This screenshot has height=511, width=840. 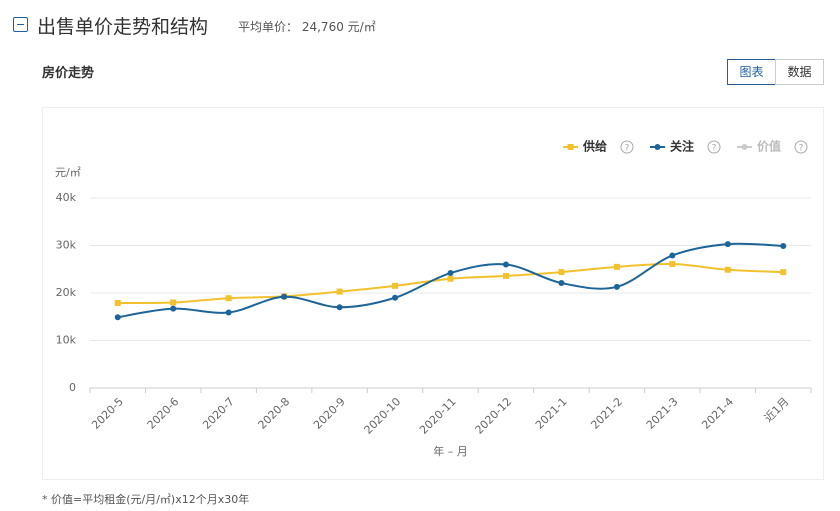 I want to click on chart-title: 房价走势, so click(x=68, y=73).